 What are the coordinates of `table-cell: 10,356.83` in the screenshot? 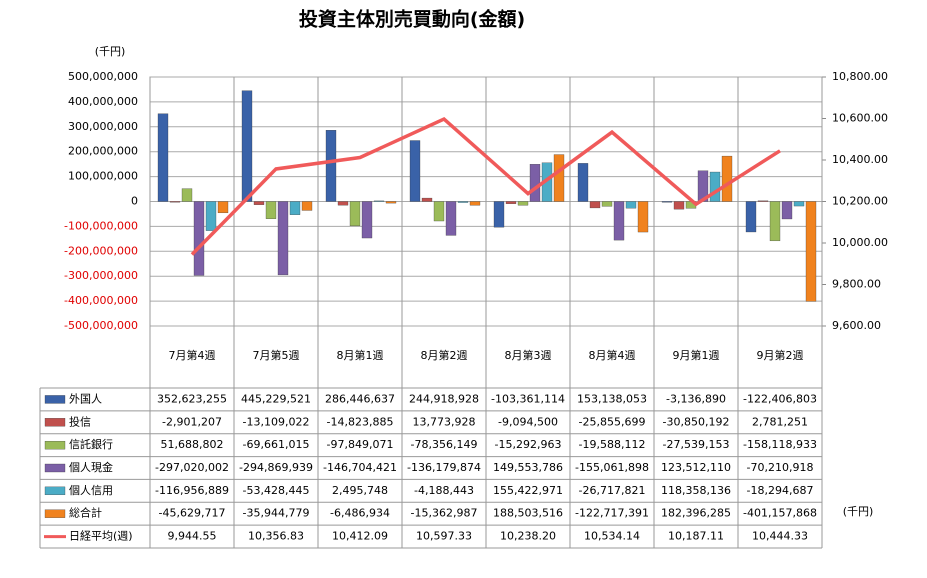 It's located at (276, 536).